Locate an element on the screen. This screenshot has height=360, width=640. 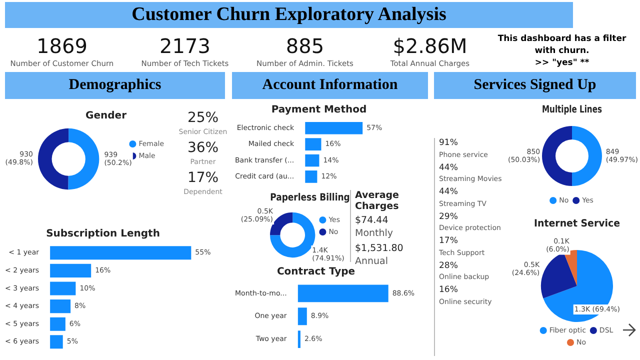
text: Average Charges is located at coordinates (377, 201).